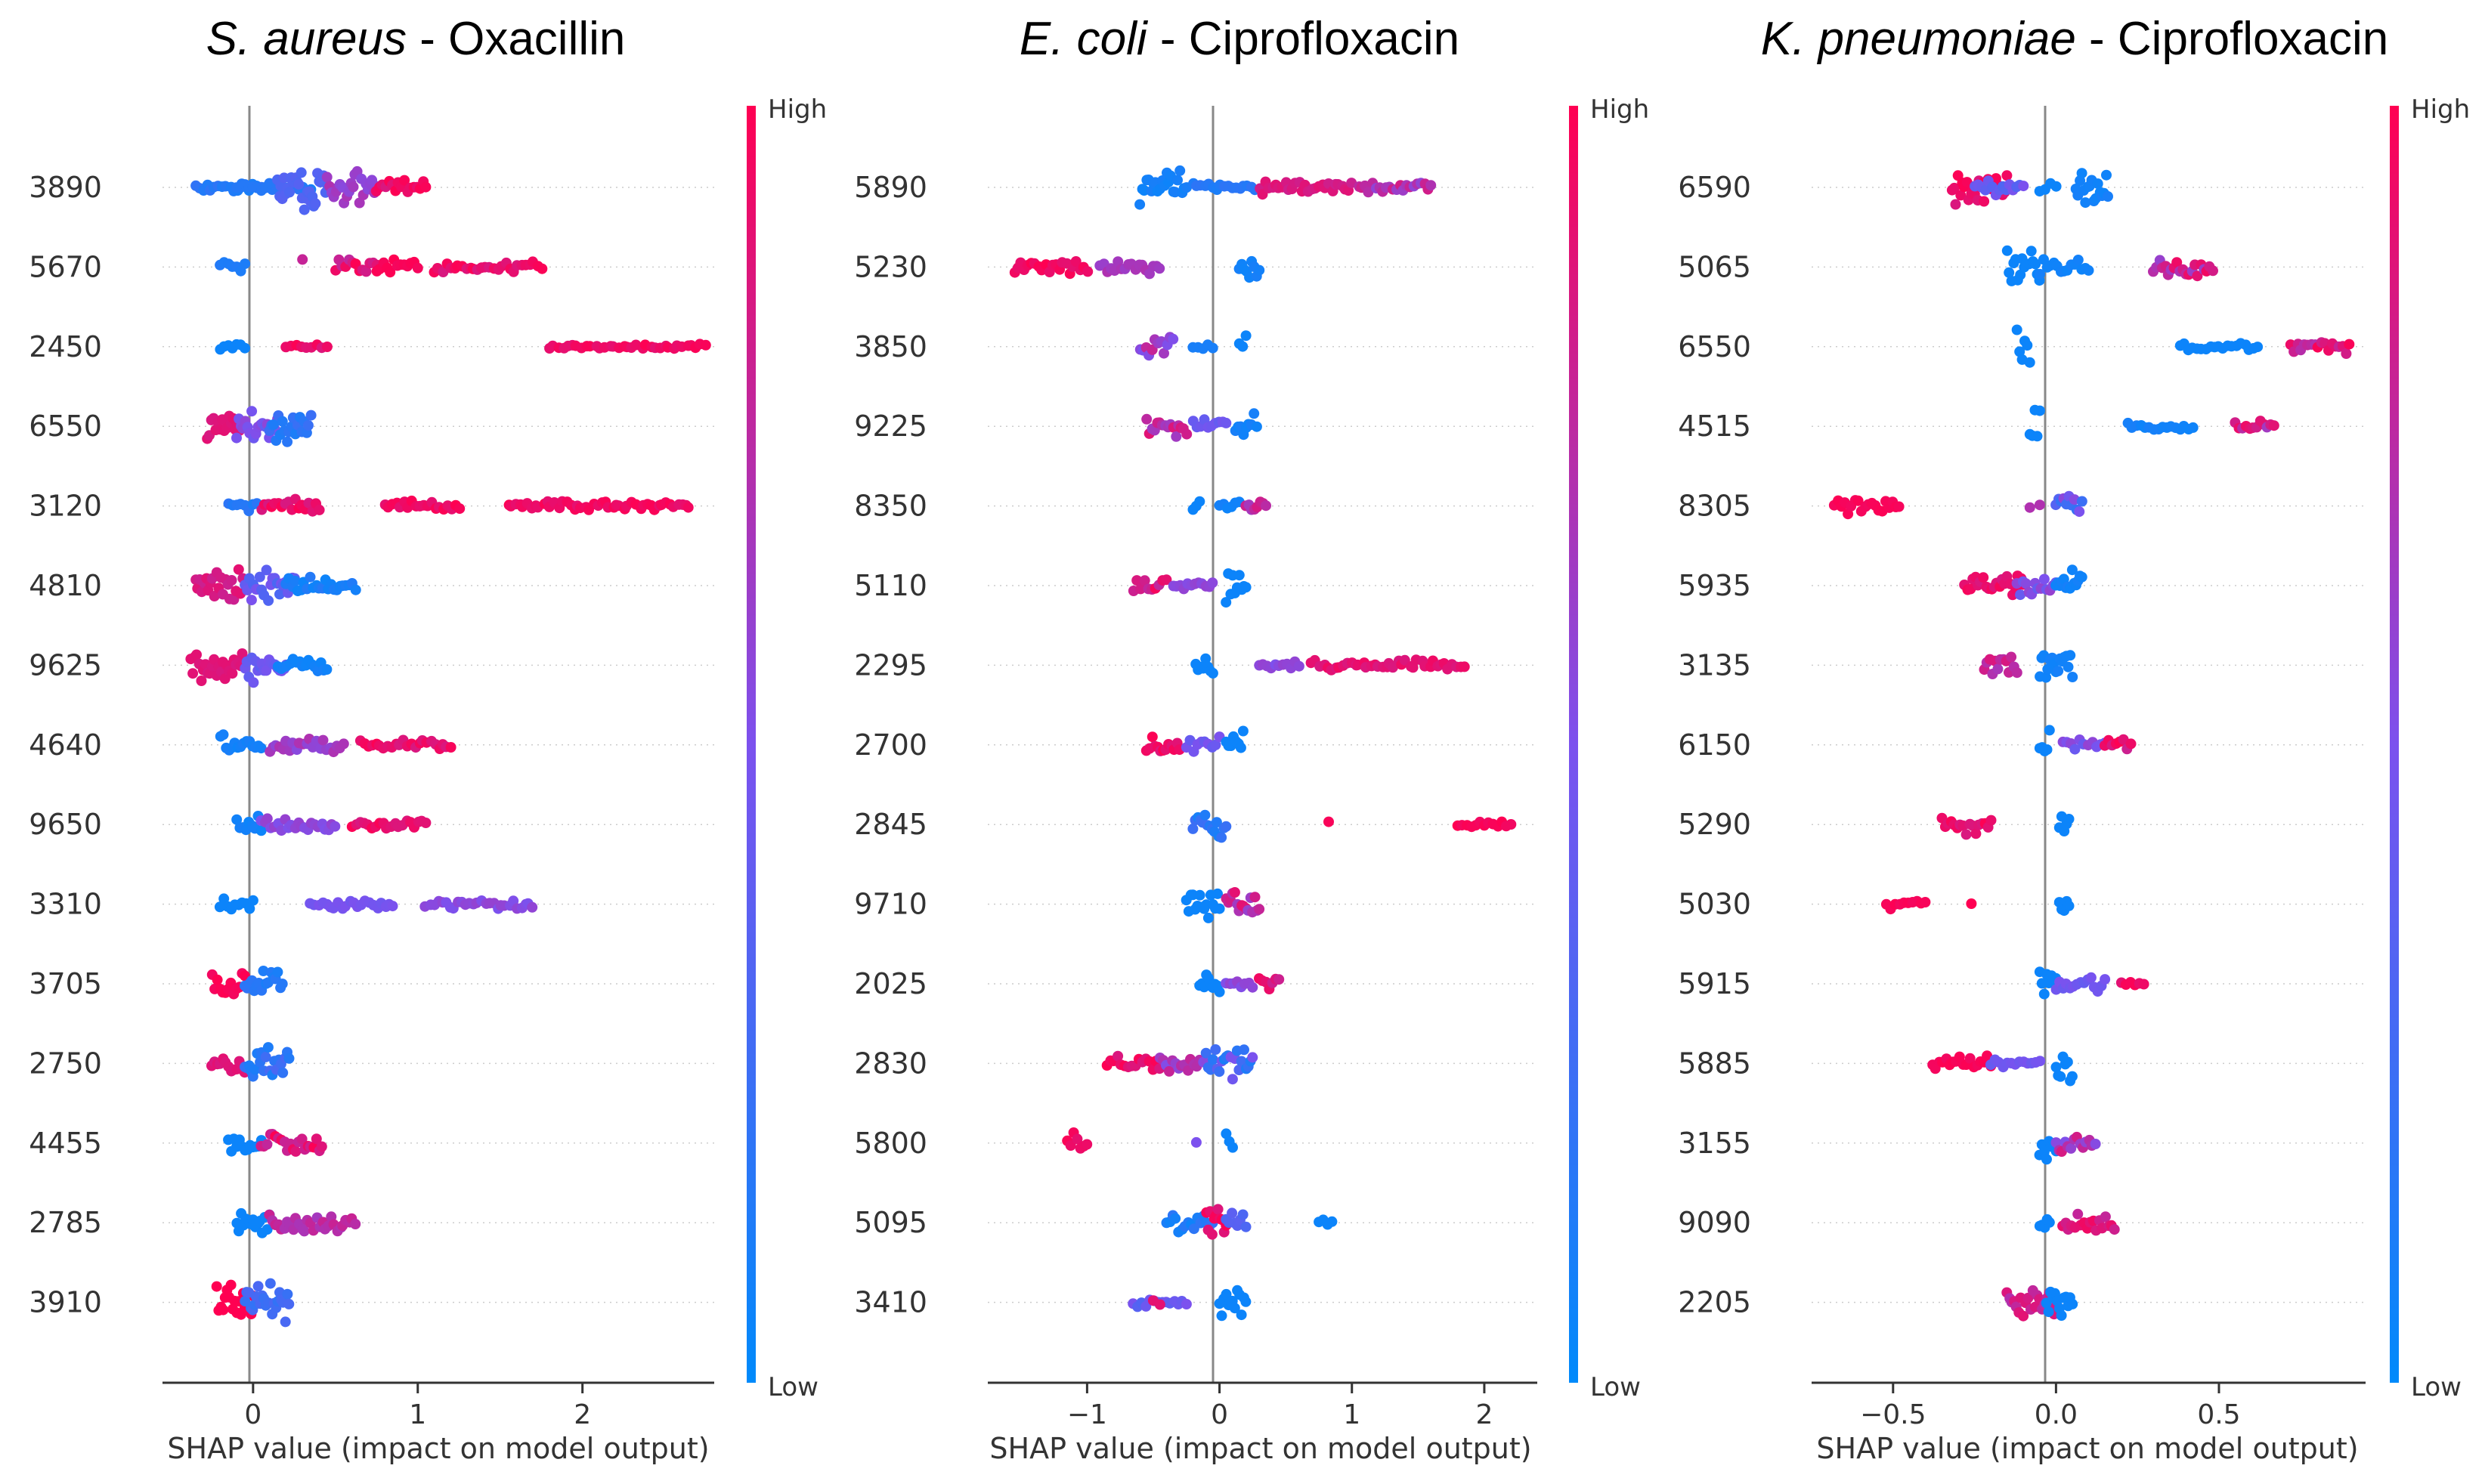  Describe the element at coordinates (1714, 427) in the screenshot. I see `feature-label: 4515` at that location.